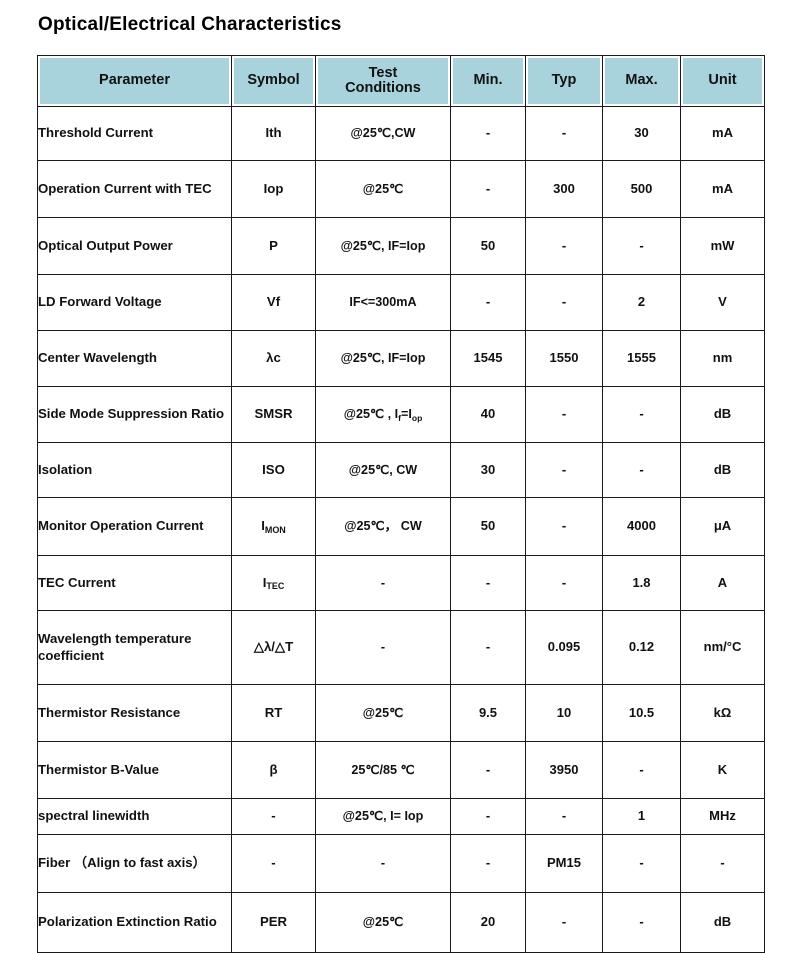 The width and height of the screenshot is (800, 953). What do you see at coordinates (134, 302) in the screenshot?
I see `cell-parameter: LD Forward Voltage` at bounding box center [134, 302].